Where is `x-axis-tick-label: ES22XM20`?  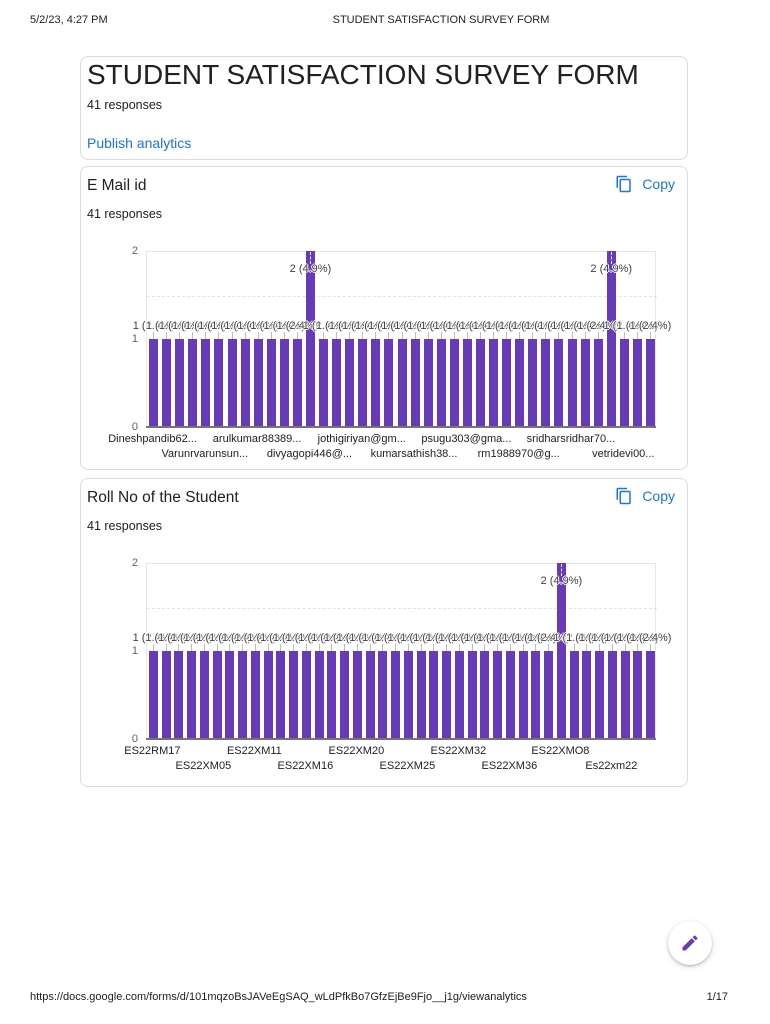 x-axis-tick-label: ES22XM20 is located at coordinates (356, 751).